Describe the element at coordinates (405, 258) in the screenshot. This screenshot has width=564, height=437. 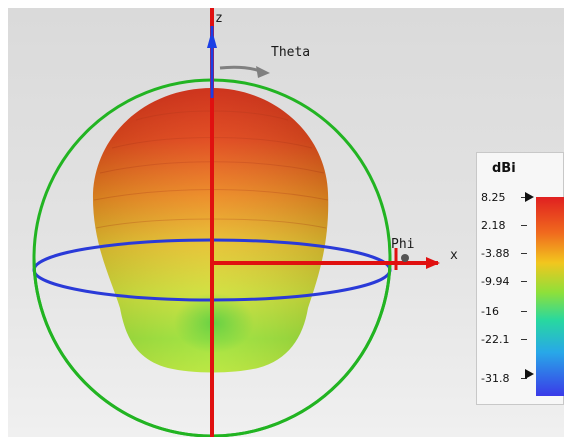
I see `phi-marker` at that location.